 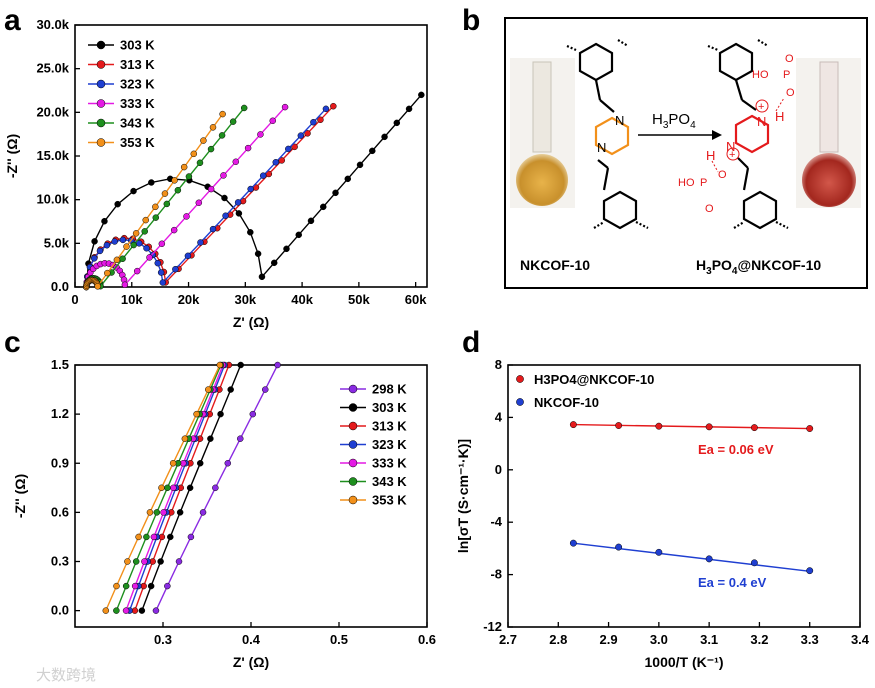 I want to click on y-tick-label: 5.0k, so click(x=57, y=242).